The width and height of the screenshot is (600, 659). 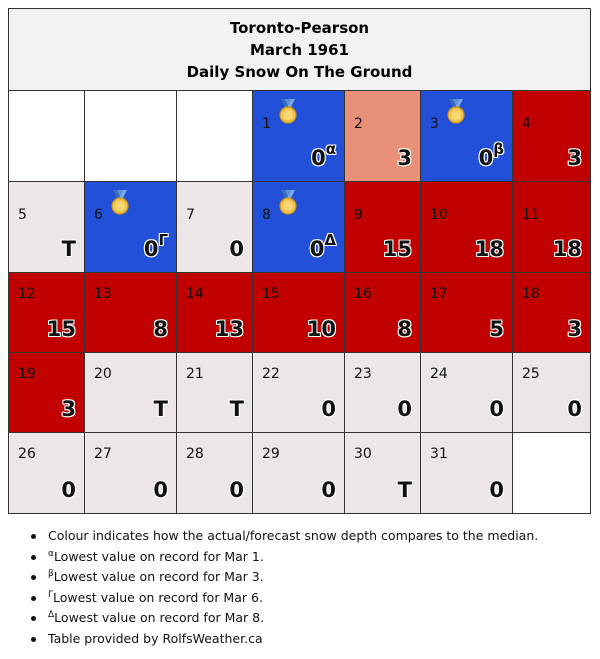 What do you see at coordinates (284, 598) in the screenshot?
I see `footnote-item: ΓLowest value on record for Mar 6.` at bounding box center [284, 598].